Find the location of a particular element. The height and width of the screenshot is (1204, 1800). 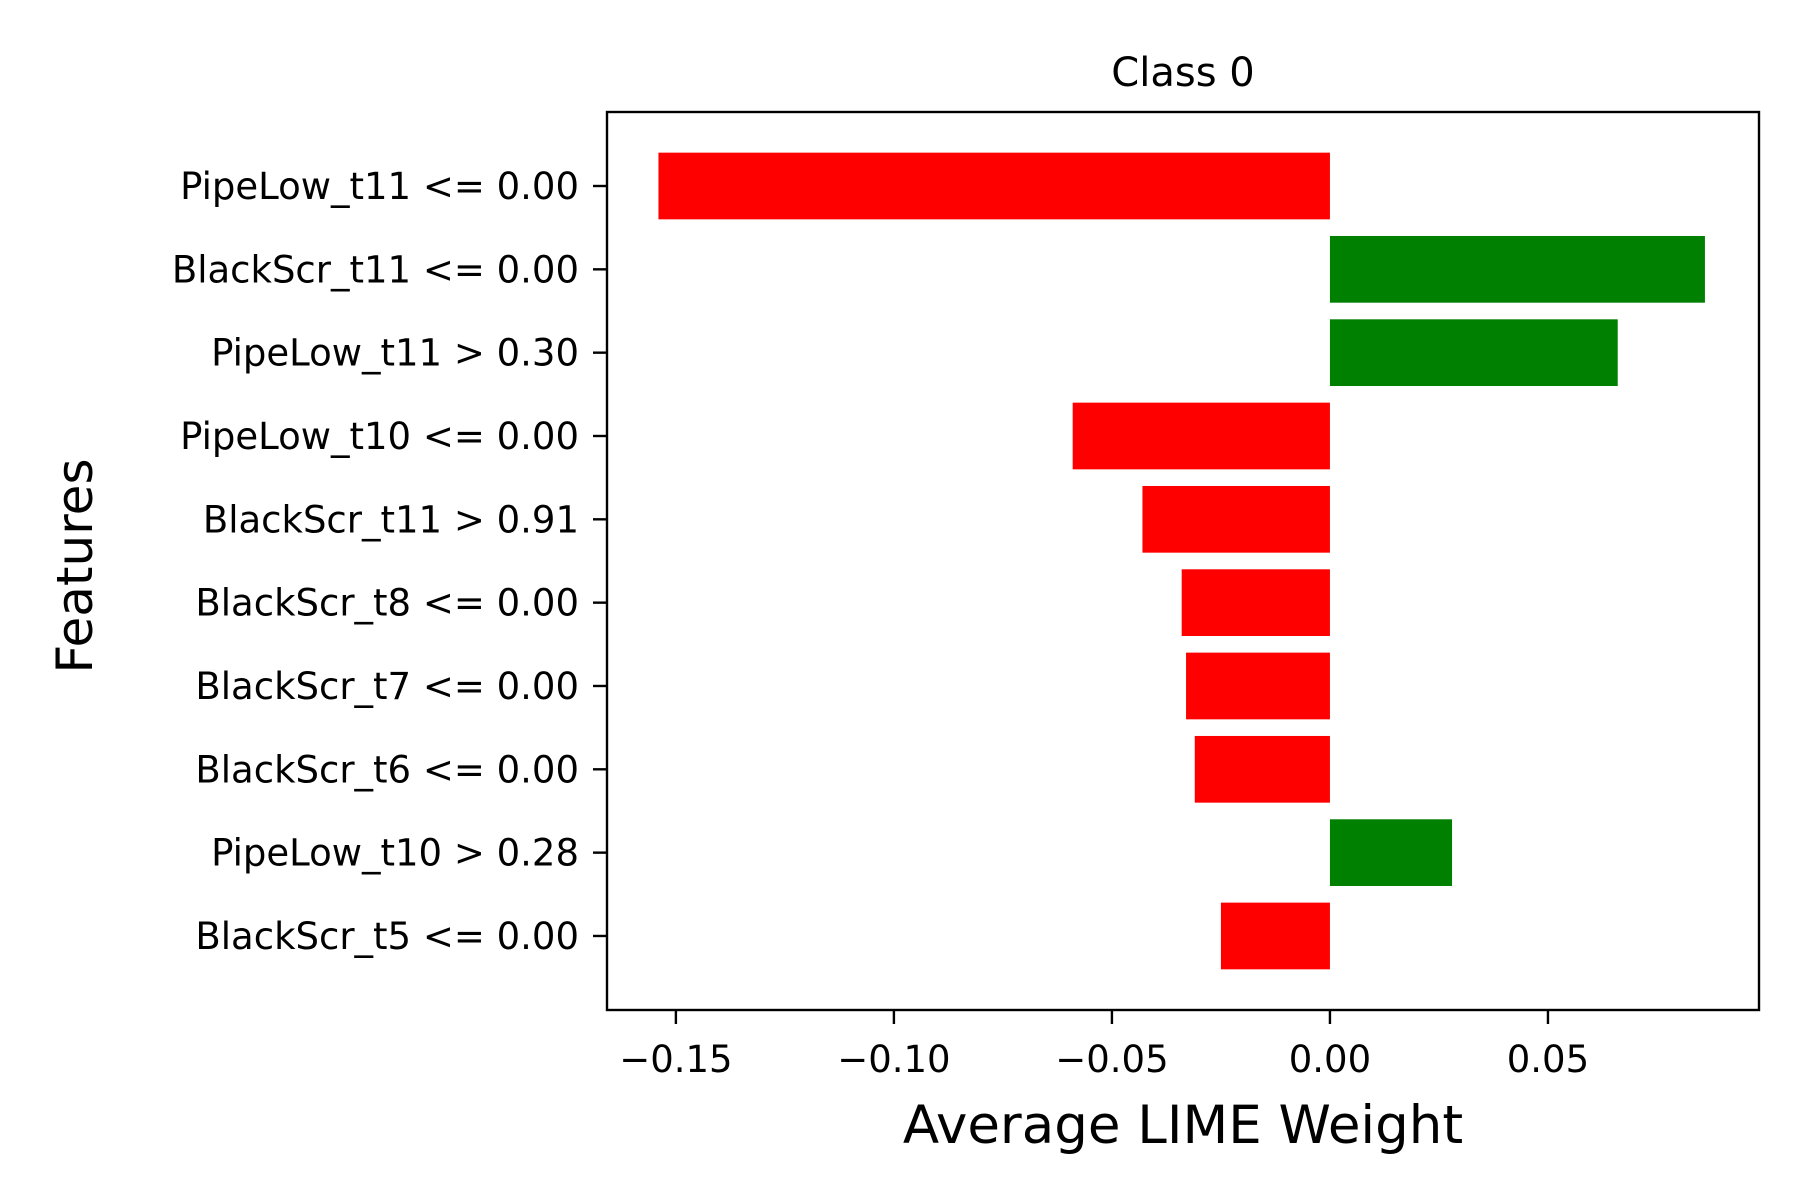

x-tick-label: 0.00 is located at coordinates (1330, 1059).